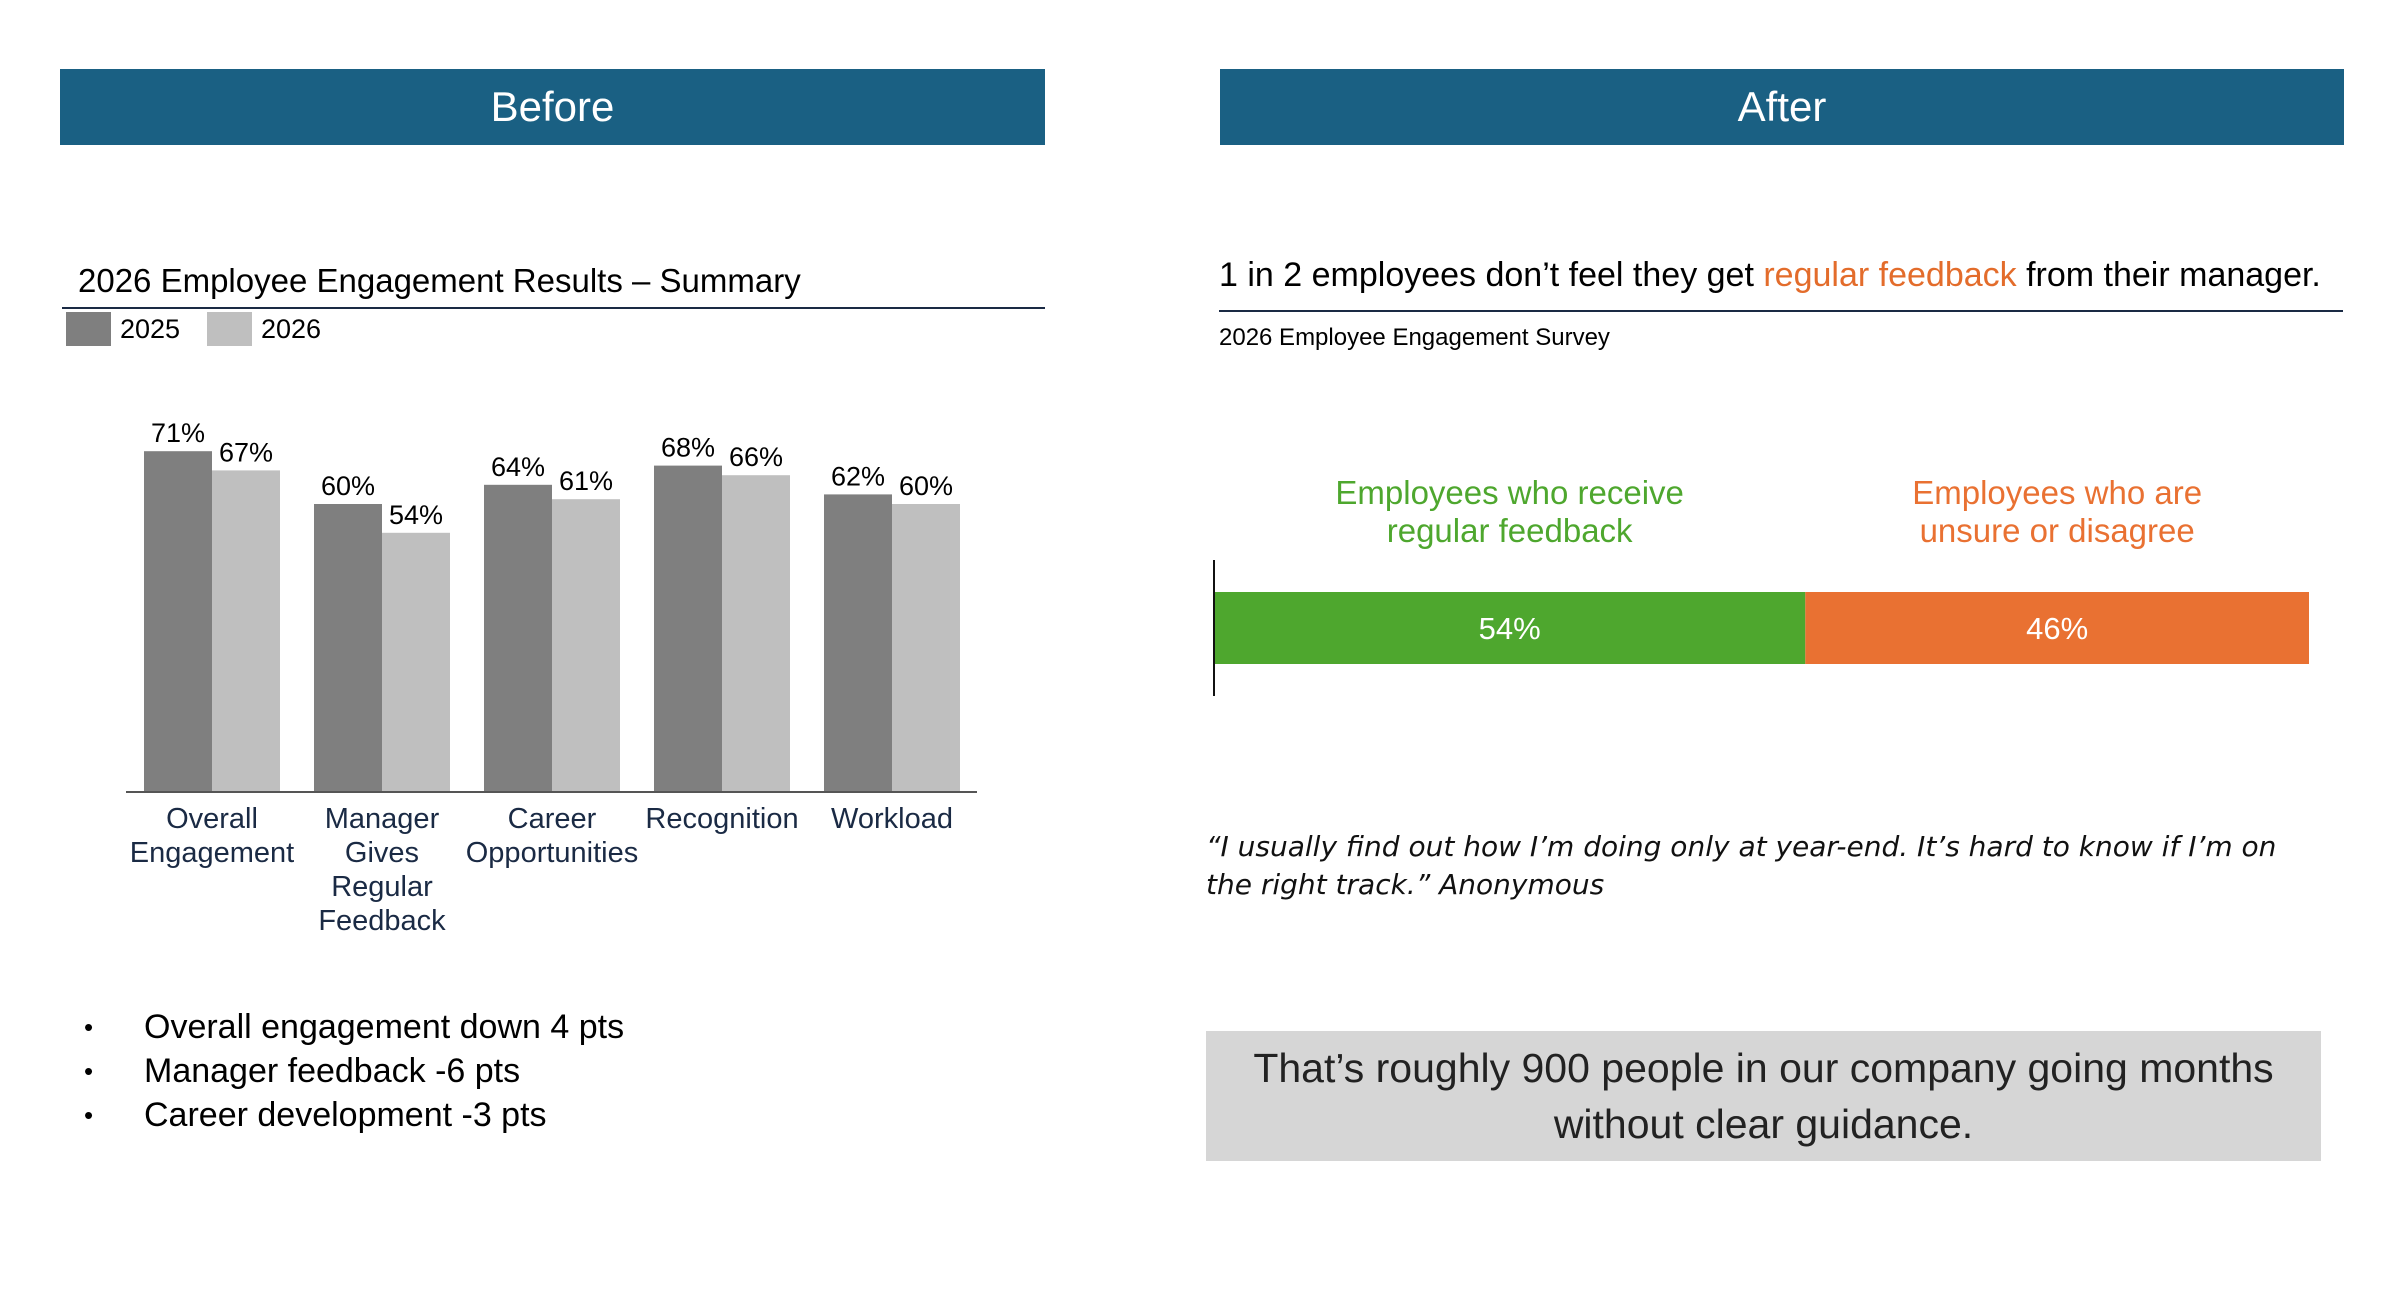 The image size is (2400, 1309). Describe the element at coordinates (2057, 530) in the screenshot. I see `segment-title-line: unsure or disagree` at that location.